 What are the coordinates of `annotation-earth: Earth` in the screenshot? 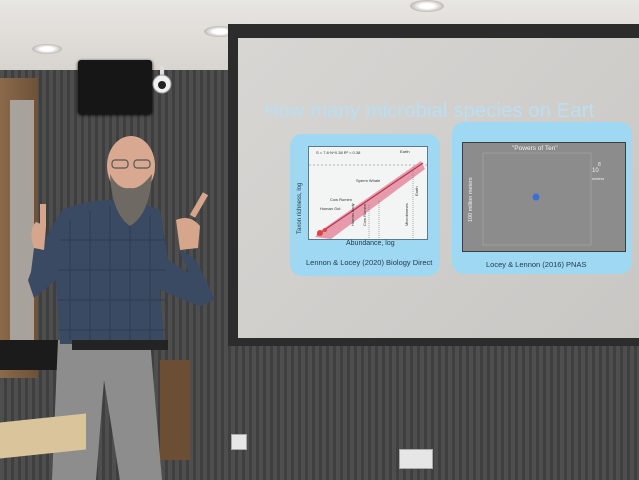 It's located at (405, 151).